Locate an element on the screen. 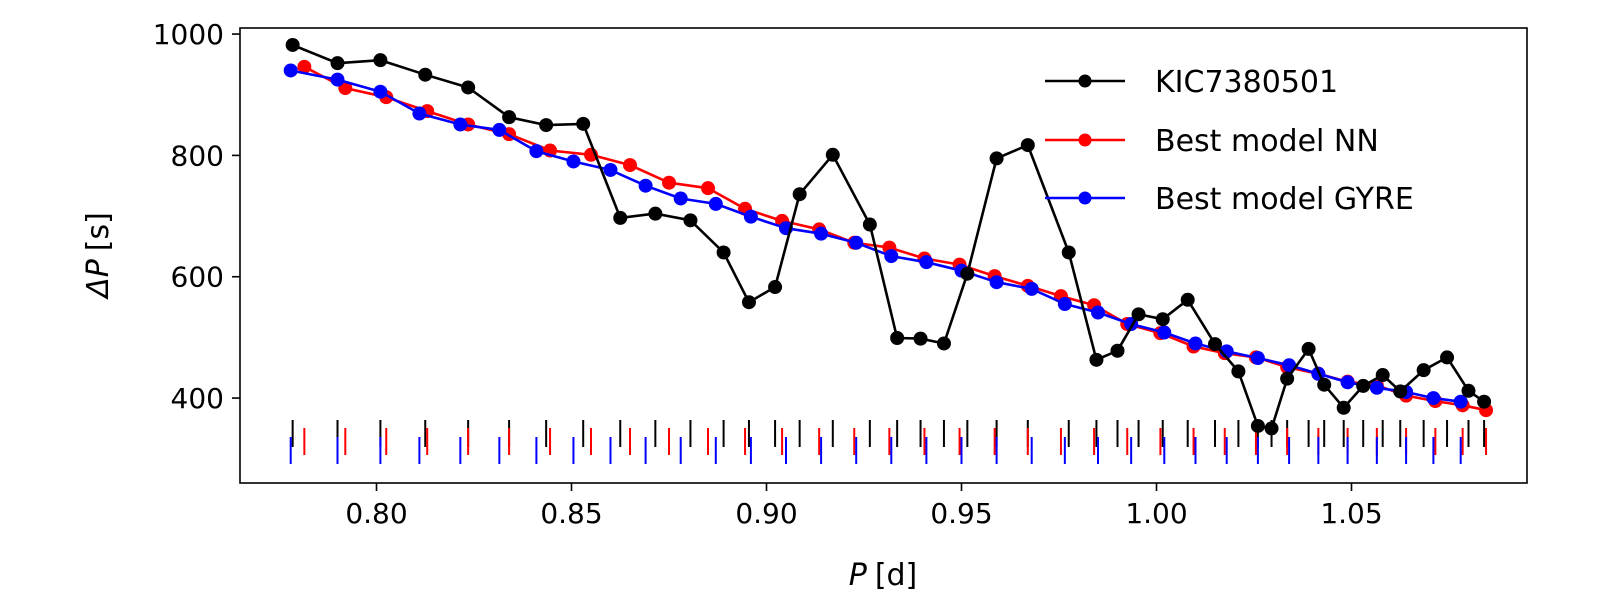 The height and width of the screenshot is (600, 1600). y-axis: 400 600 800 1000 is located at coordinates (196, 216).